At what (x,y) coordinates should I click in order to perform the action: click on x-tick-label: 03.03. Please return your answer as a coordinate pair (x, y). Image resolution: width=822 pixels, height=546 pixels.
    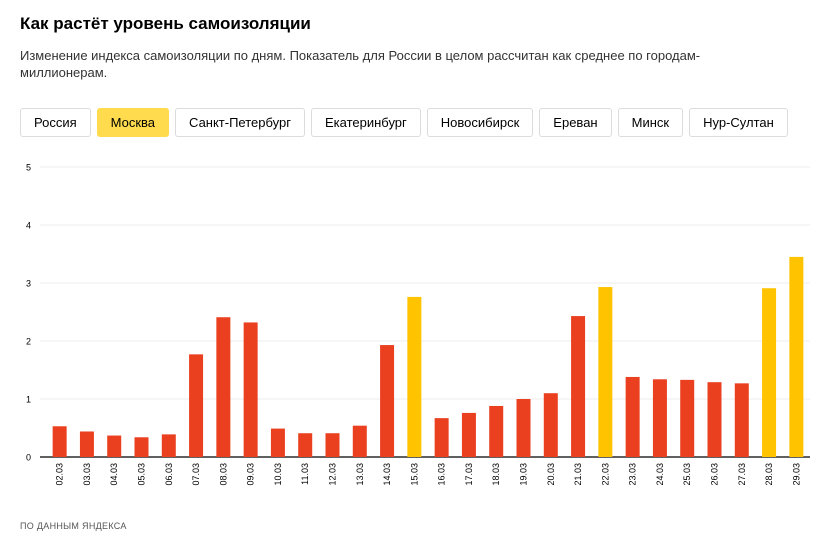
    Looking at the image, I should click on (87, 474).